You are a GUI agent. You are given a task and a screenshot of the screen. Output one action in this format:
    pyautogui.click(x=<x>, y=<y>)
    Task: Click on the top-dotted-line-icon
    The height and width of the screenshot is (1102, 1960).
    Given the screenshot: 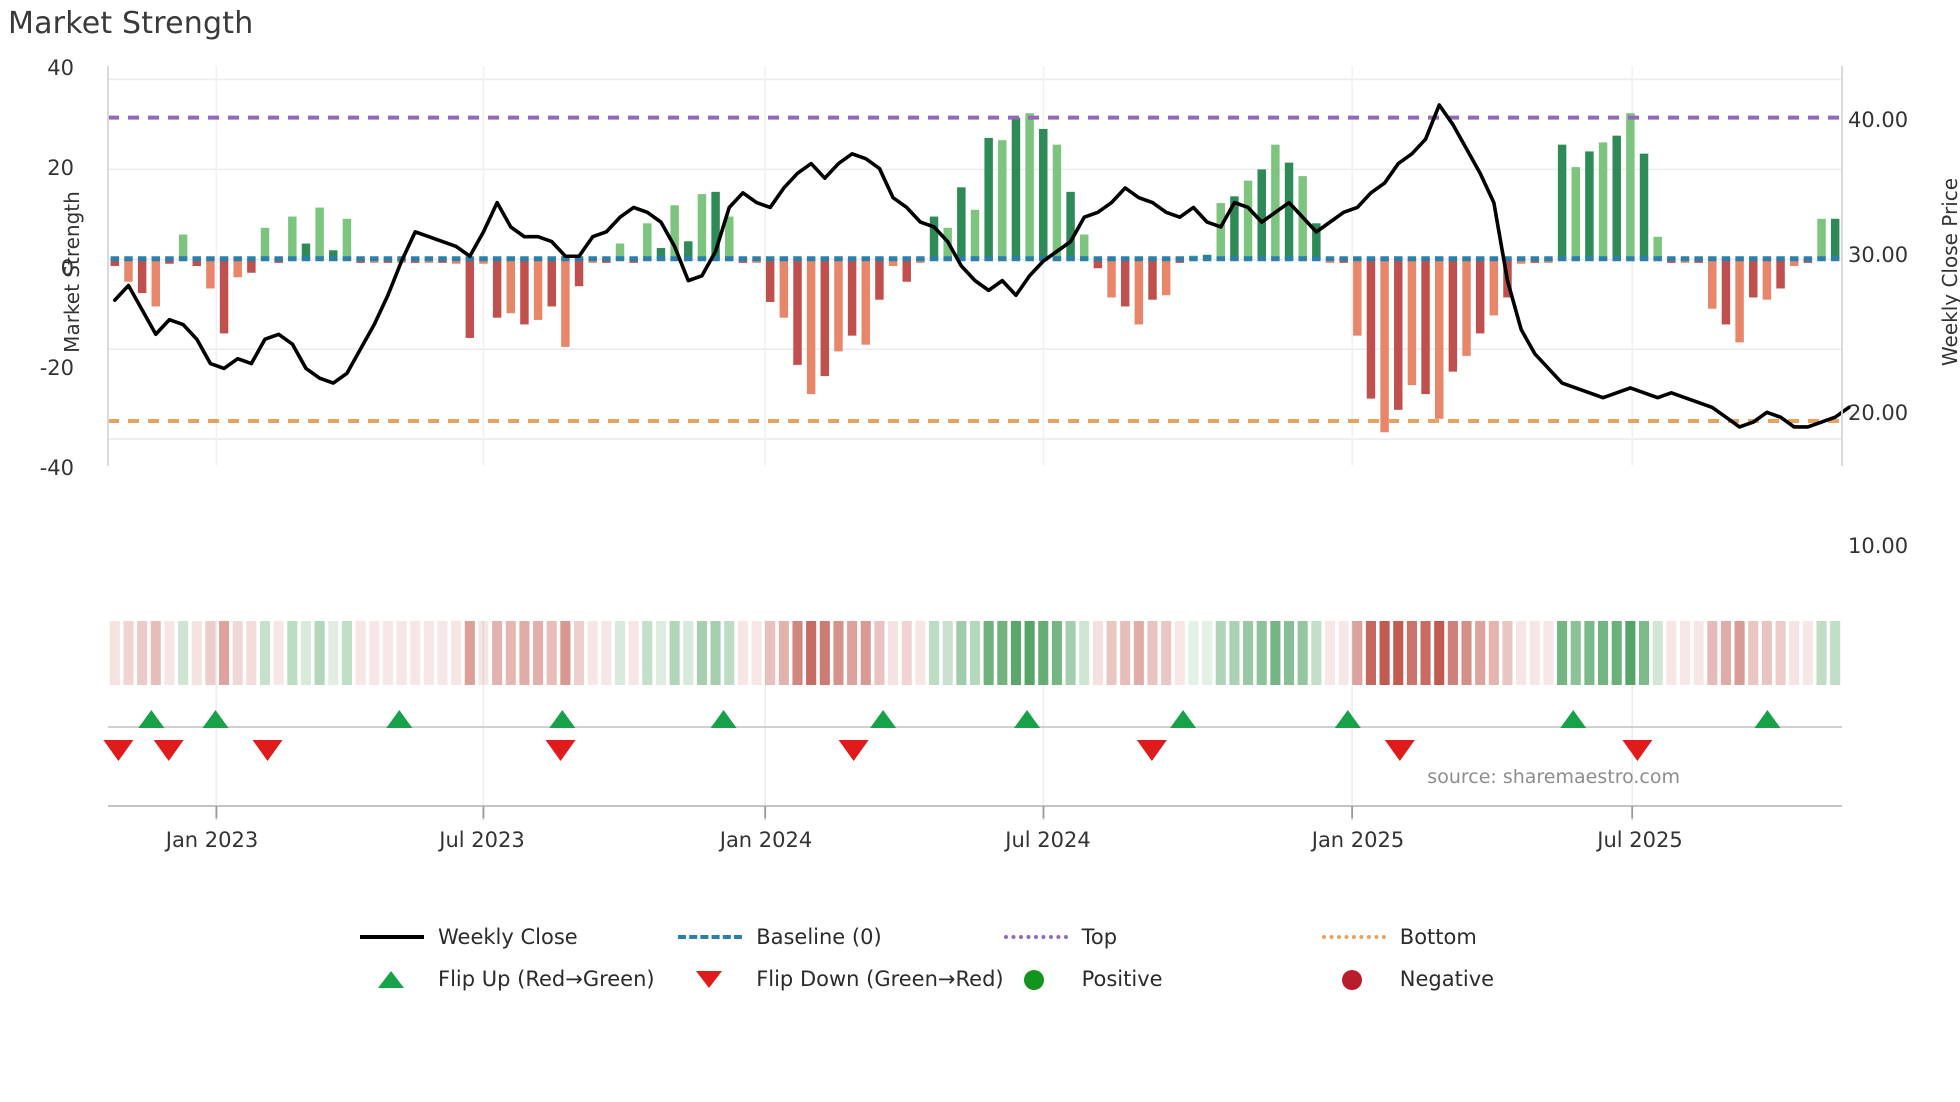 What is the action you would take?
    pyautogui.click(x=1035, y=937)
    